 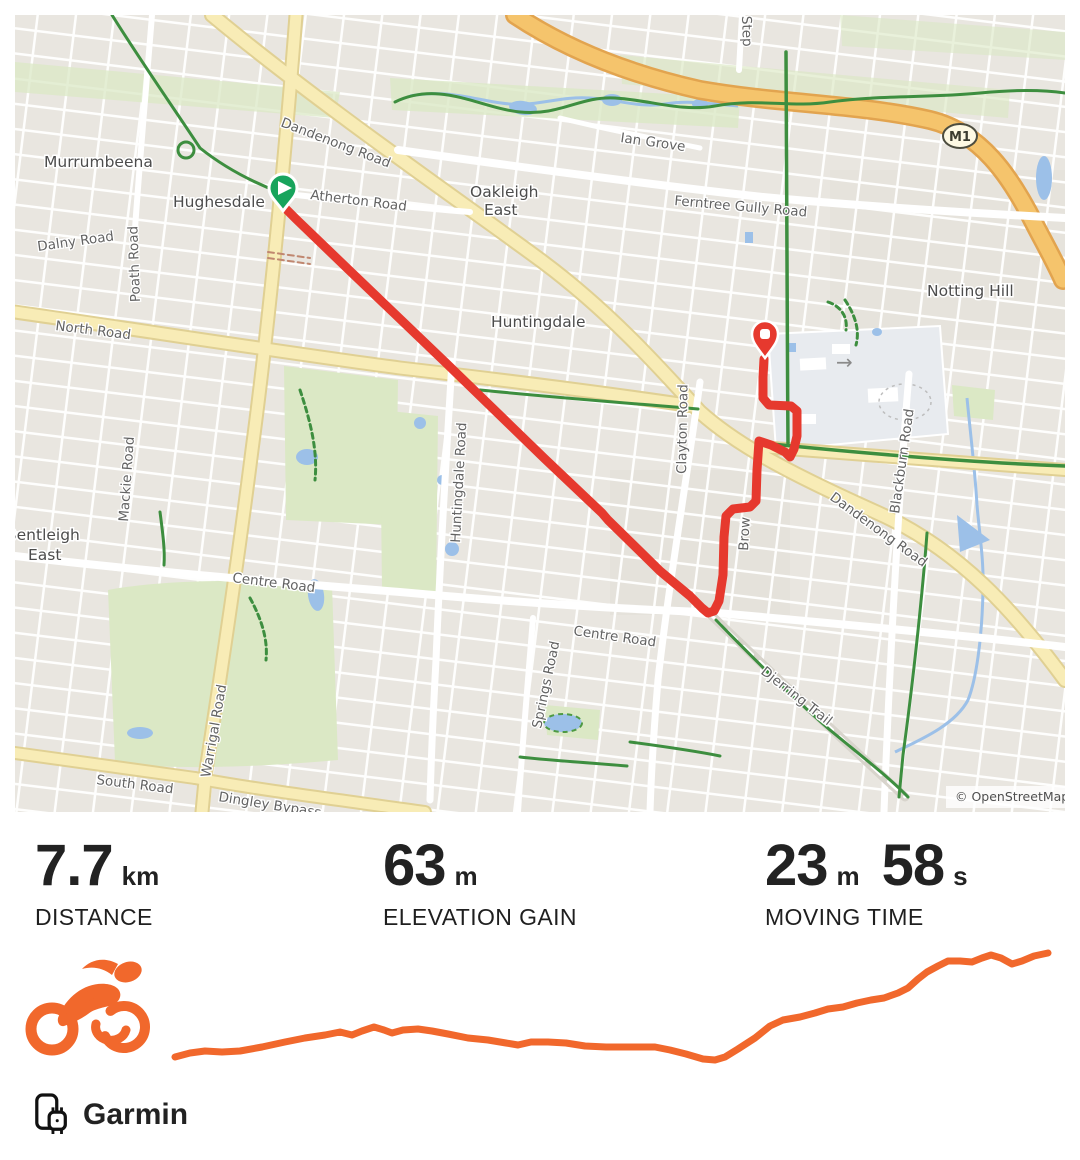 I want to click on activity-strip, so click(x=538, y=1006).